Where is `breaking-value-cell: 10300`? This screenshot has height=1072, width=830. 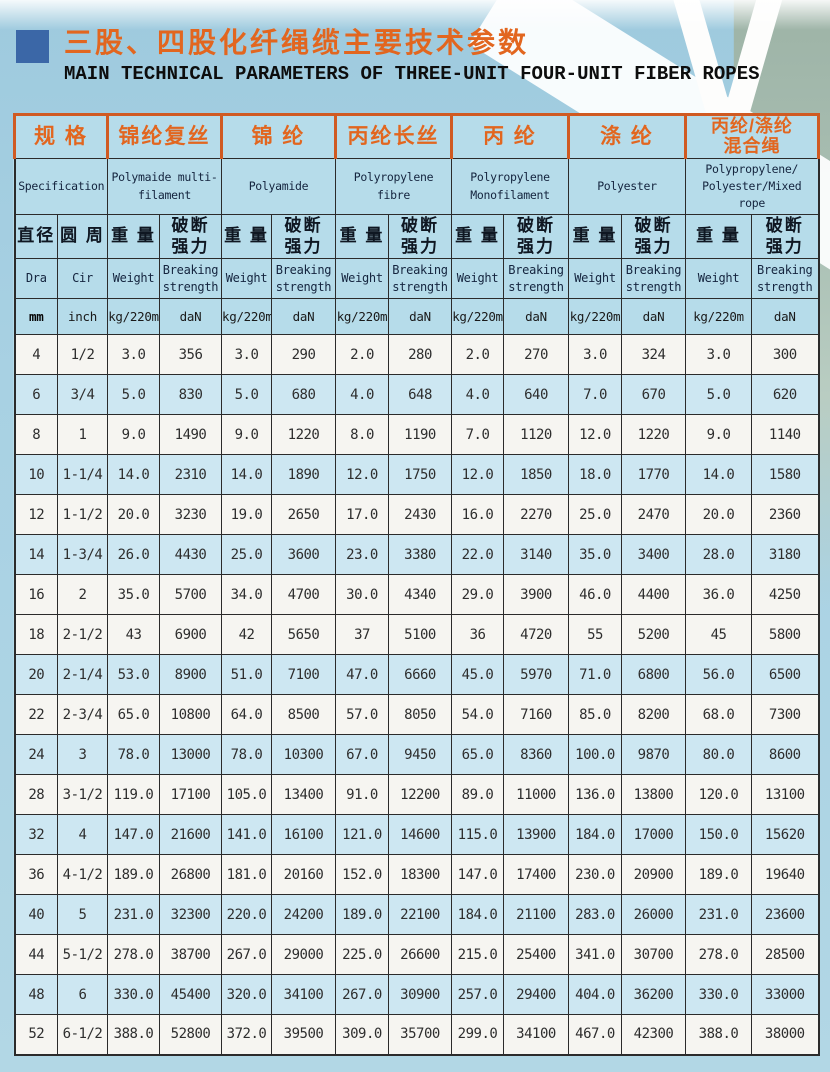 breaking-value-cell: 10300 is located at coordinates (303, 754).